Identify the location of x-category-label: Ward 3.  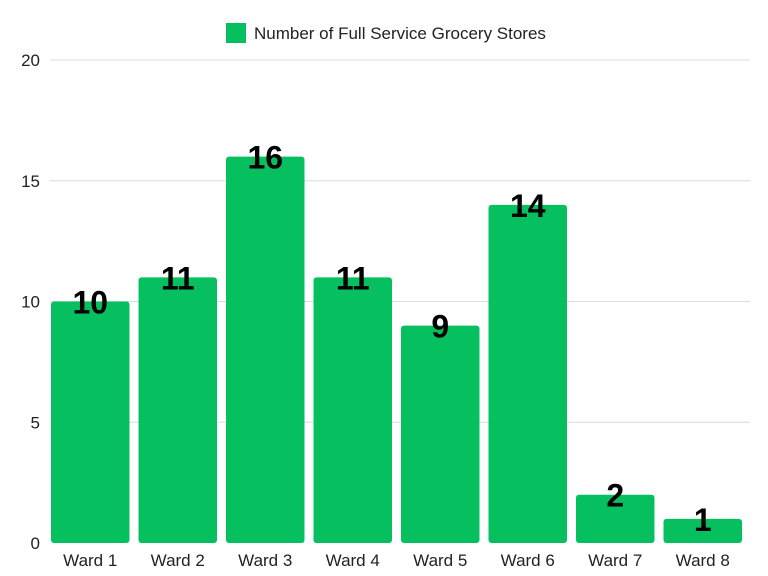
(265, 560).